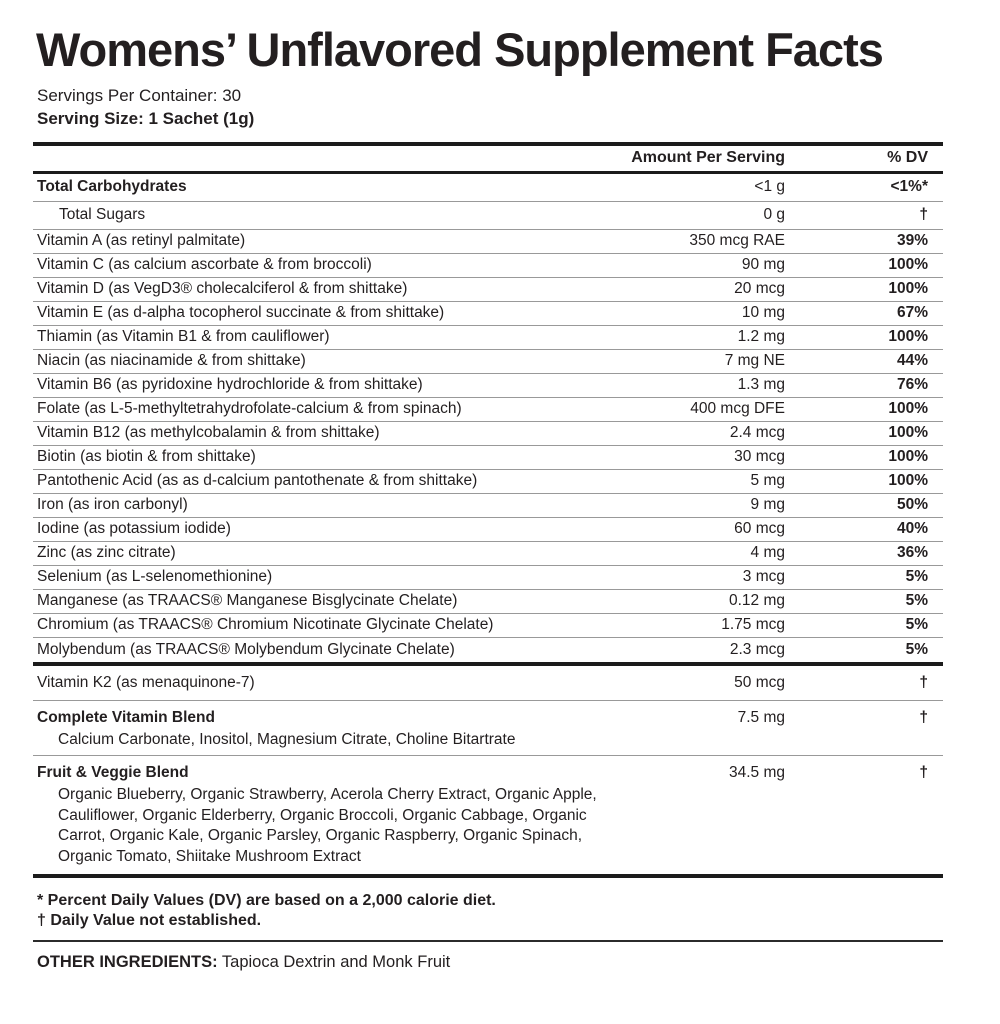 The width and height of the screenshot is (1000, 1024). Describe the element at coordinates (488, 158) in the screenshot. I see `table-header-row: Amount Per Serving % DV` at that location.